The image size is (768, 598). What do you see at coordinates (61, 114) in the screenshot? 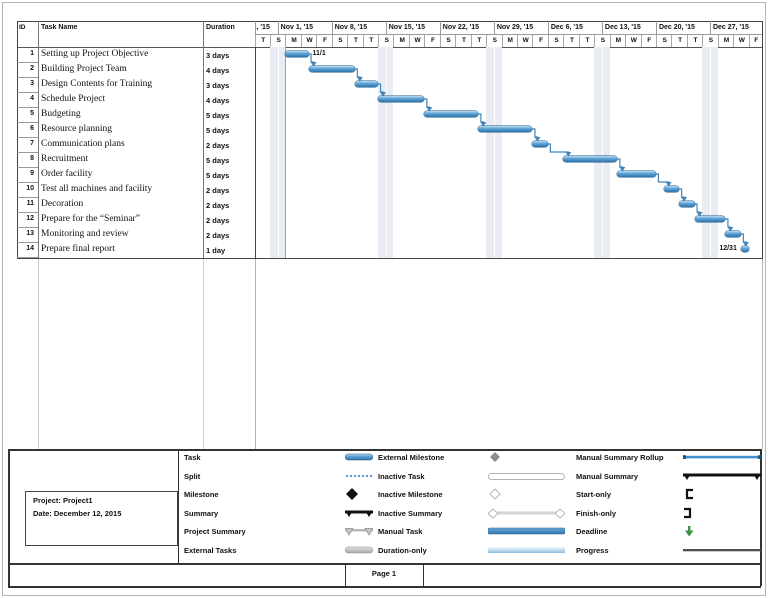
I see `task-name-cell: Budgeting` at bounding box center [61, 114].